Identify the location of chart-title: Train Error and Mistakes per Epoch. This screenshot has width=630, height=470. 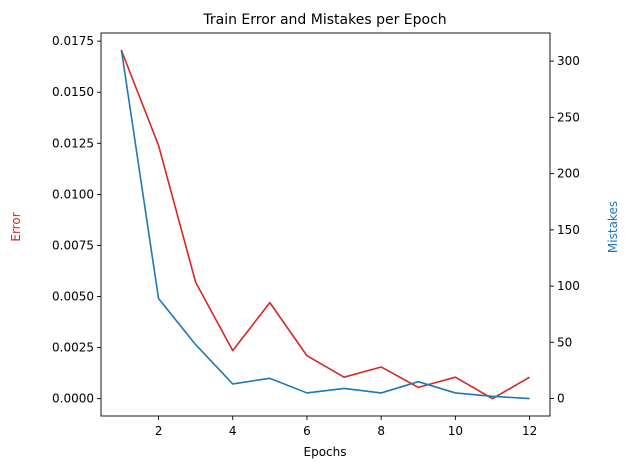
(324, 20).